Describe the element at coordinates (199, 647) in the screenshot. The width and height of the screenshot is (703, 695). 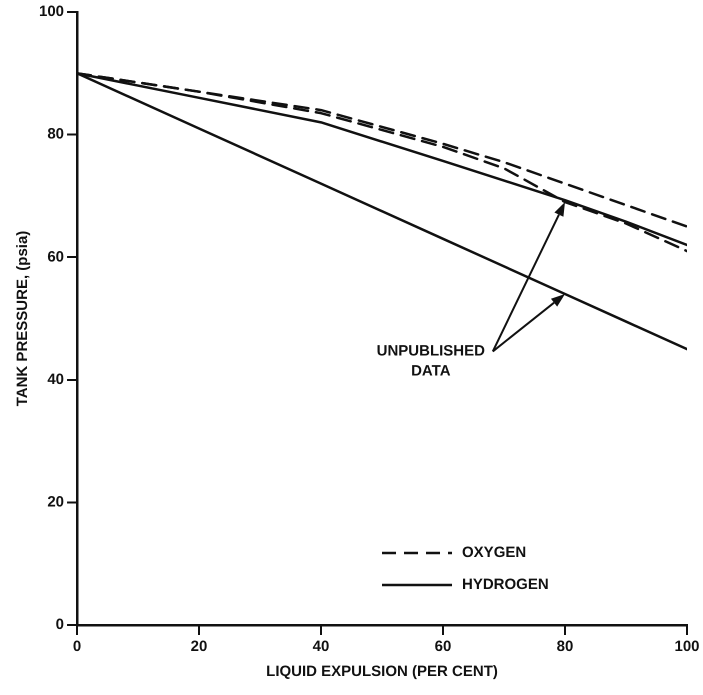
I see `x-tick-label: 20` at that location.